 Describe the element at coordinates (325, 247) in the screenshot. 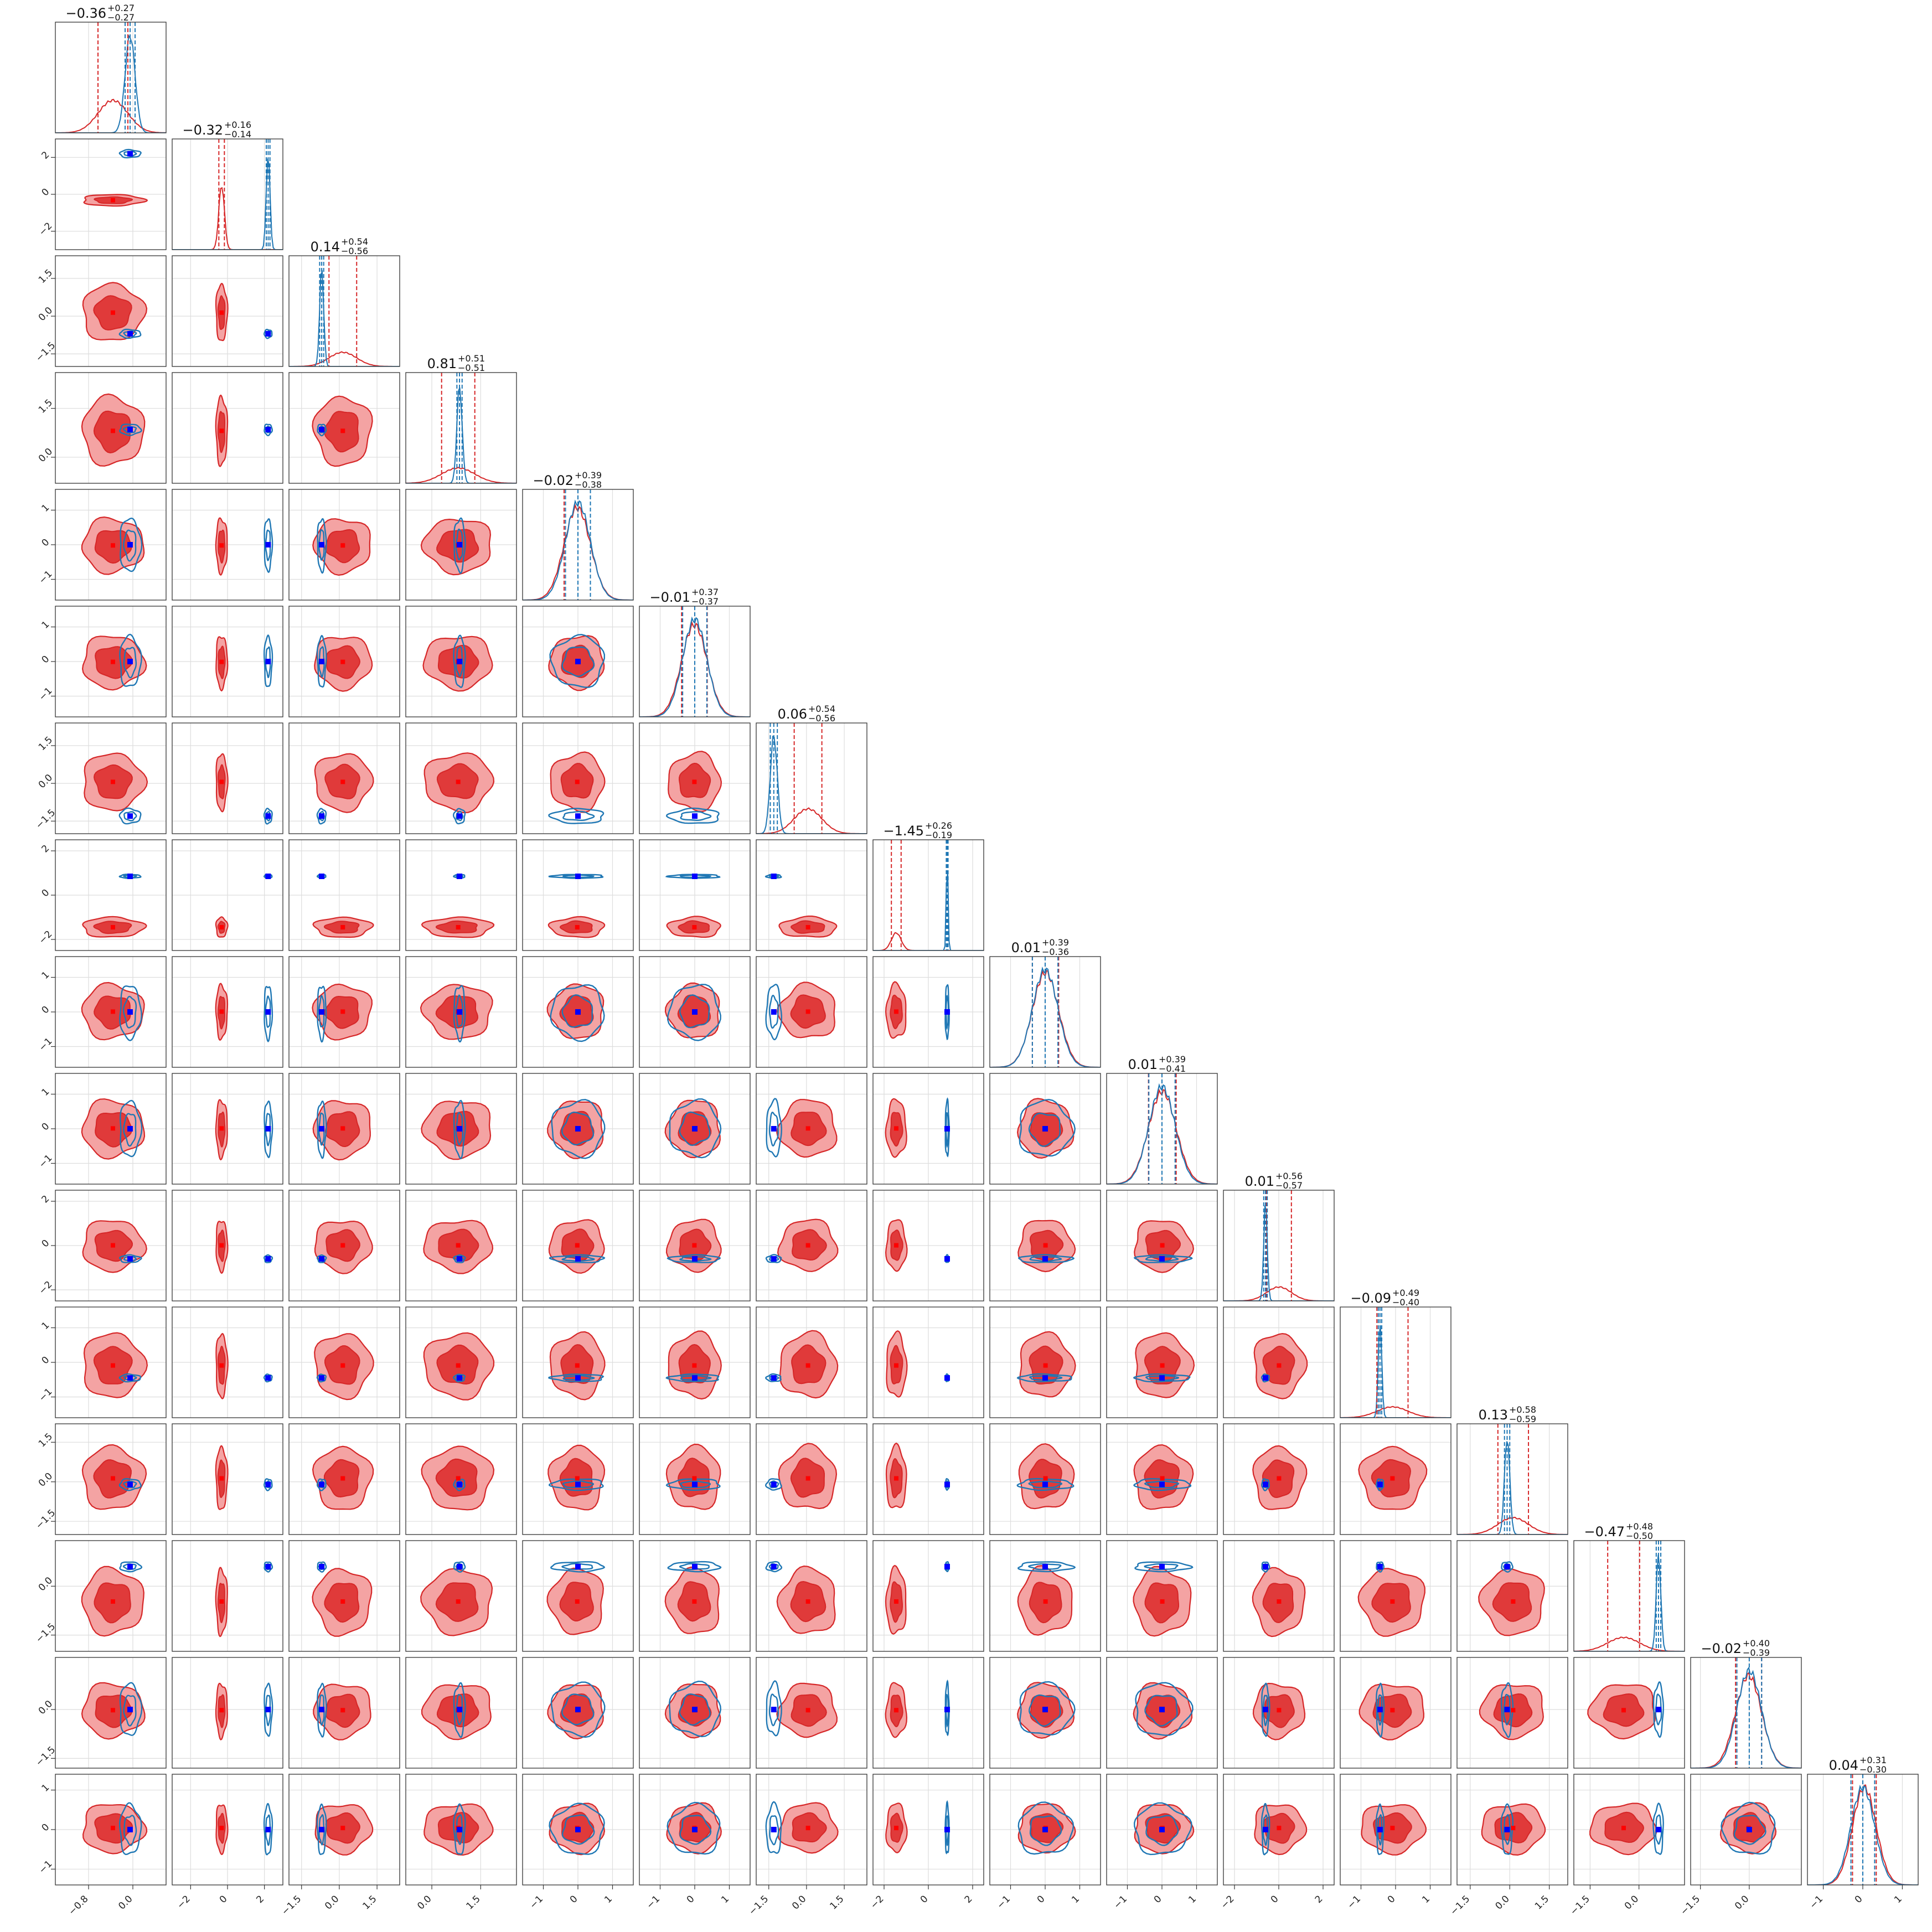

I see `diag-title-median: 0.14` at that location.